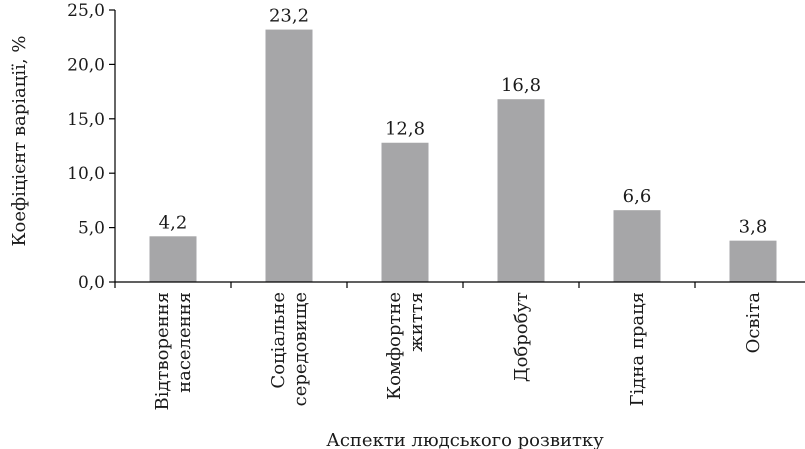  What do you see at coordinates (91, 283) in the screenshot?
I see `y-tick-label: 0,0` at bounding box center [91, 283].